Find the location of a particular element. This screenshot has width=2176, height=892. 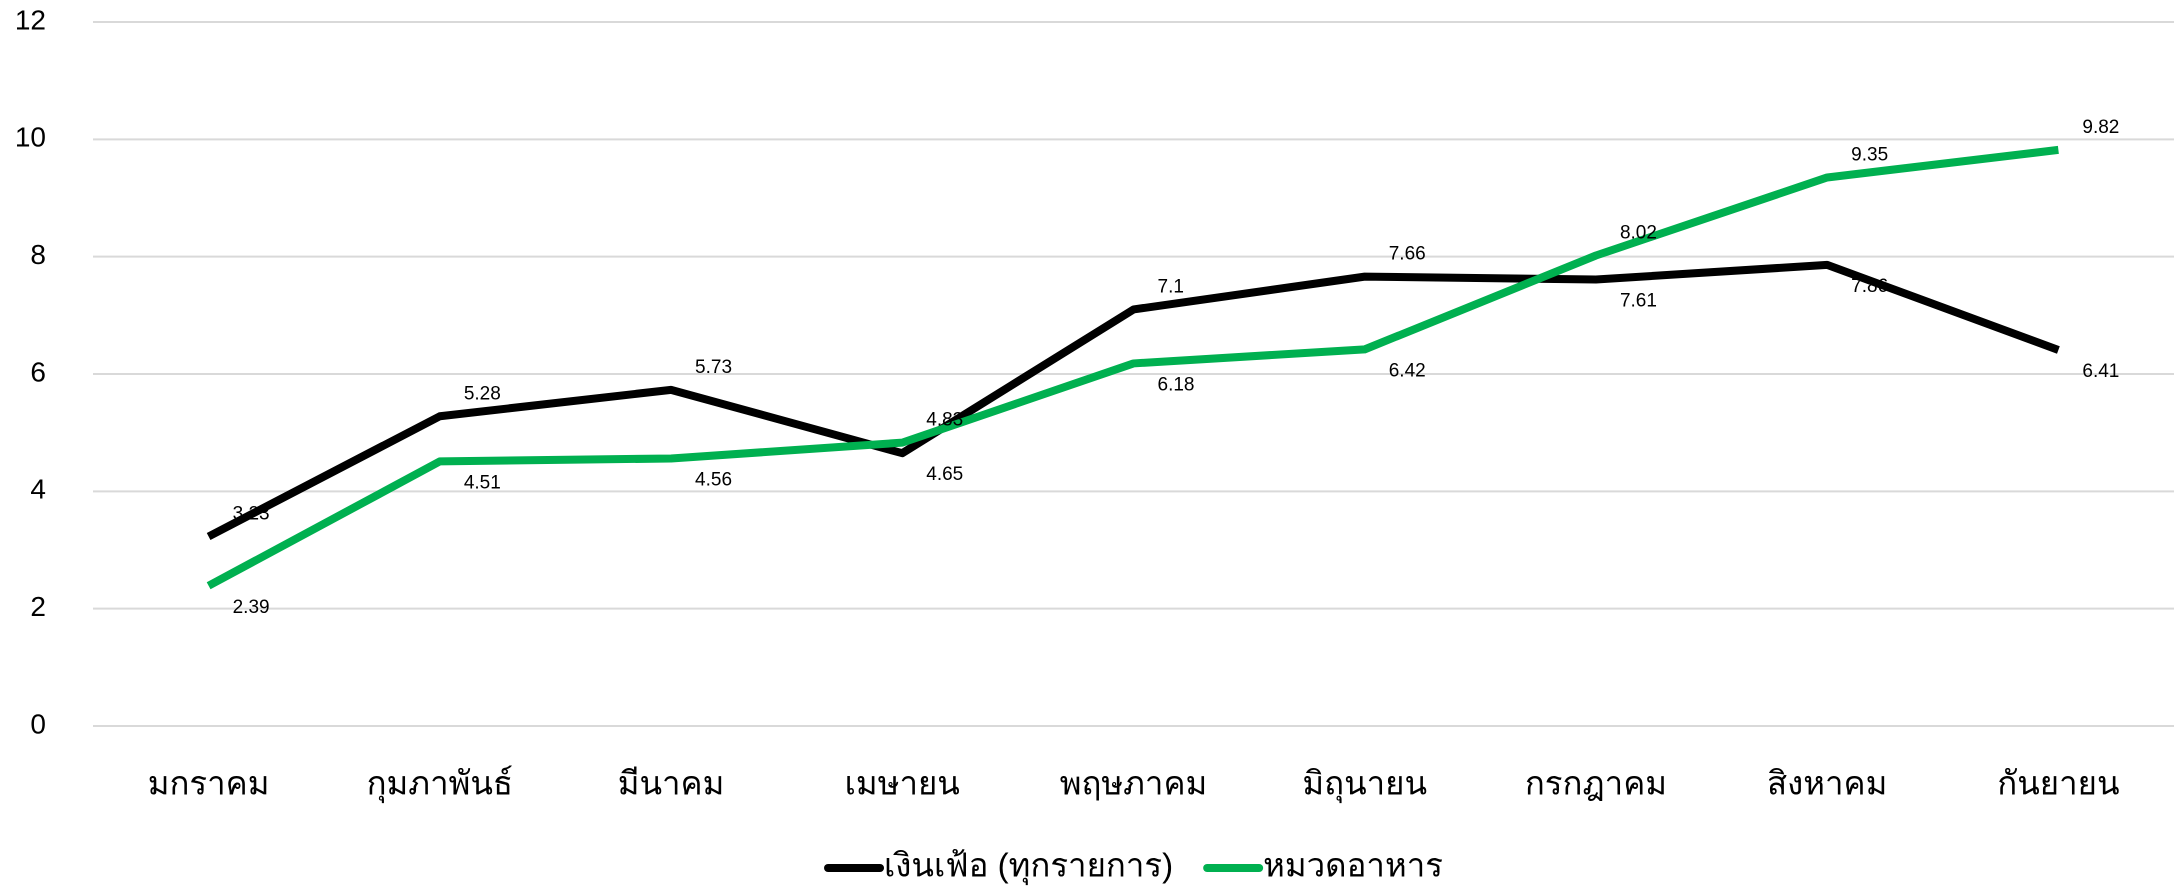

legend-label: เงินเฟ้อ (ทุกรายการ) is located at coordinates (1028, 866).